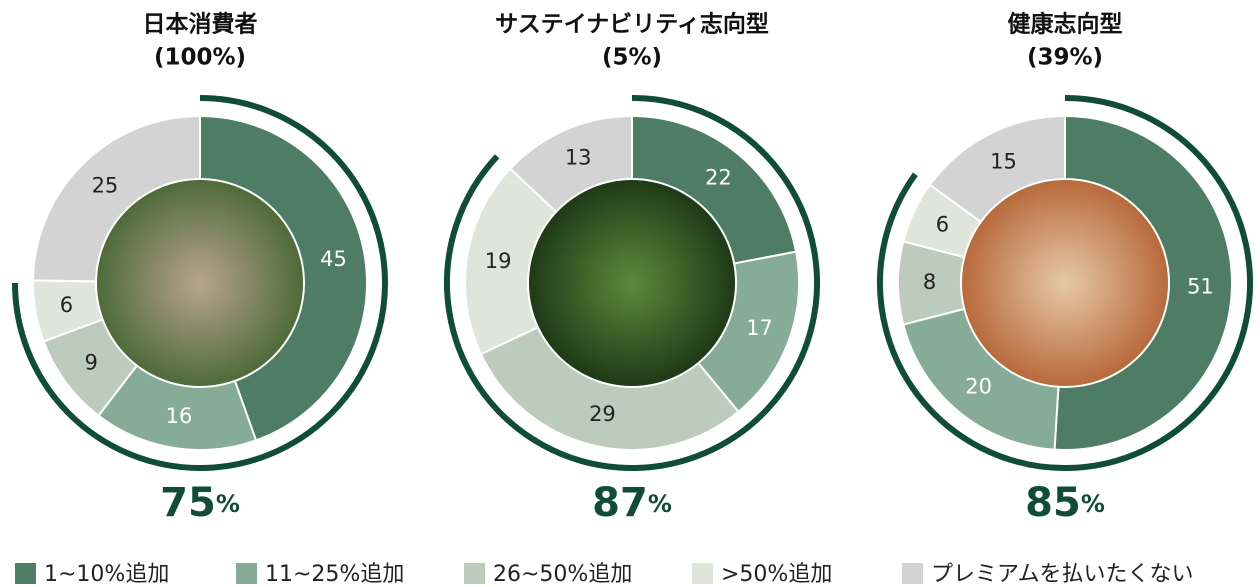 This screenshot has width=1260, height=587. Describe the element at coordinates (200, 58) in the screenshot. I see `chart-subtitle: (100%)` at that location.